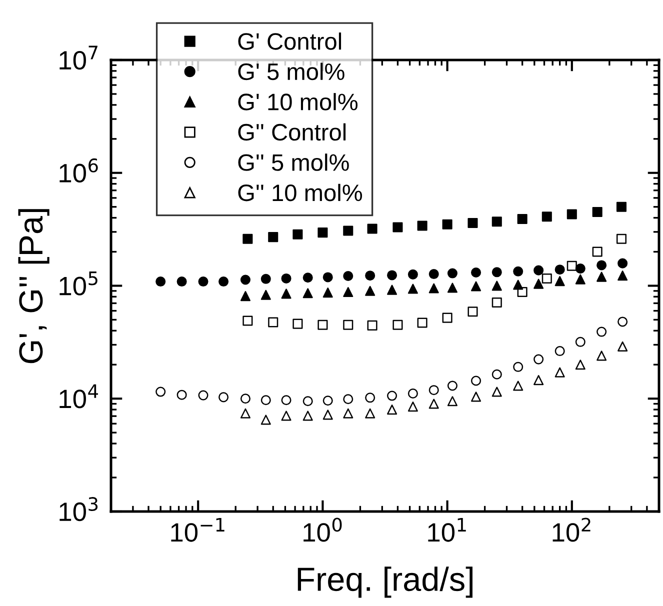  Describe the element at coordinates (197, 530) in the screenshot. I see `x-tick-label: 10$^{−1}$` at that location.